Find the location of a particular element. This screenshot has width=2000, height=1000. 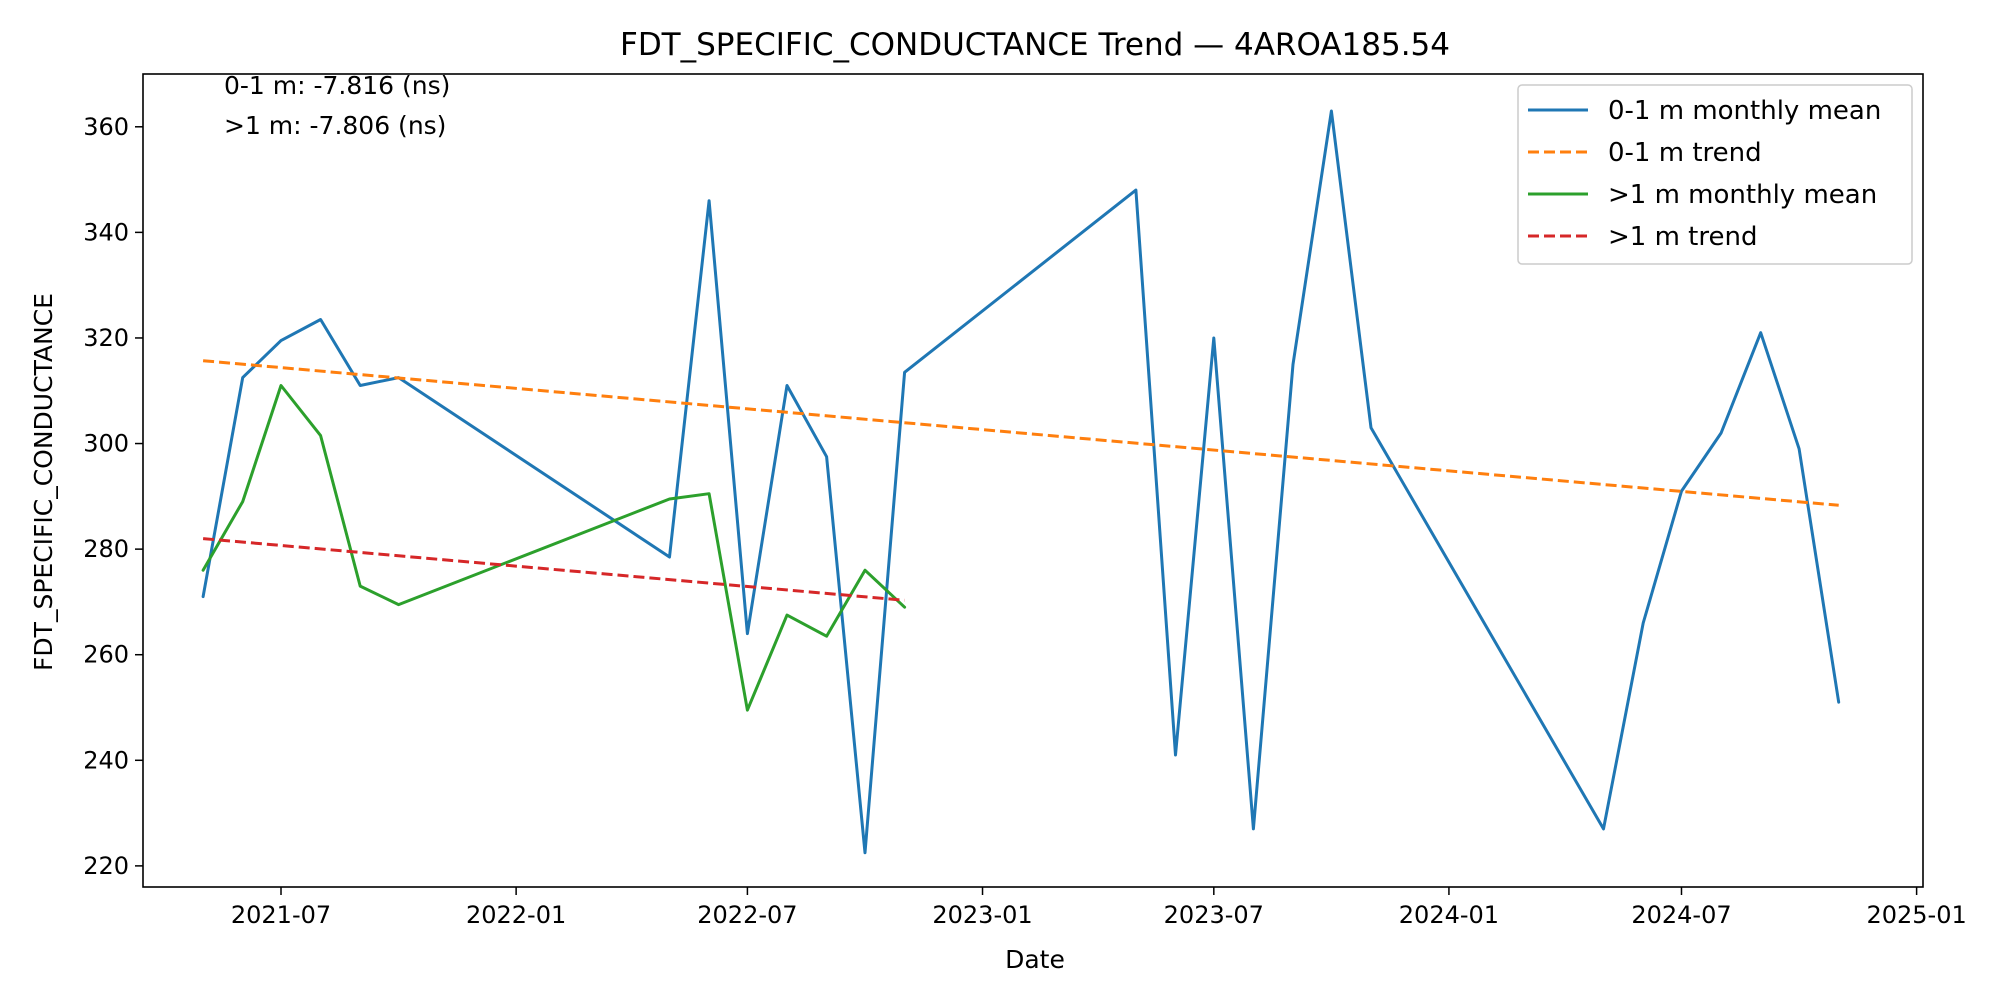

x-tick-label: 2024-07 is located at coordinates (1681, 915).